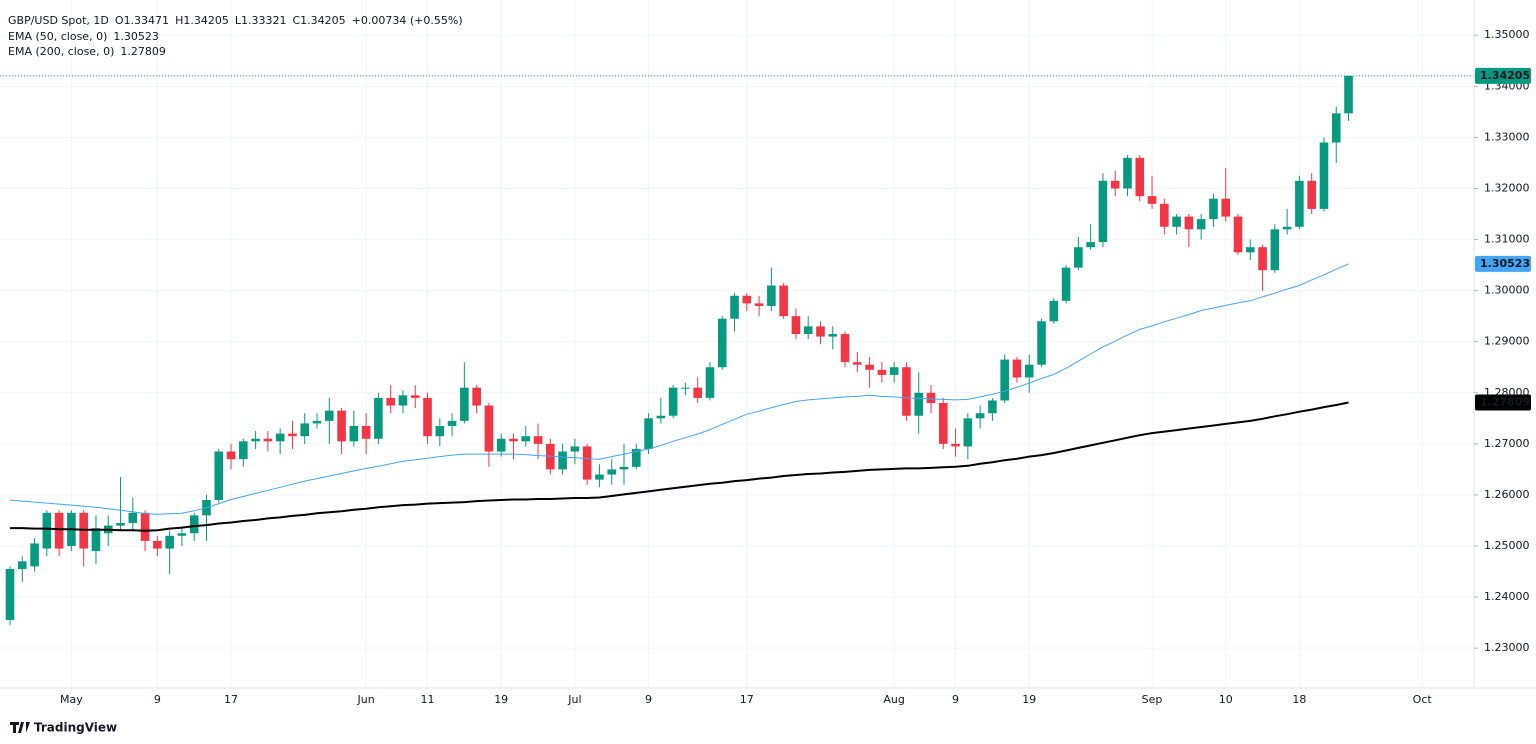 The height and width of the screenshot is (744, 1536). What do you see at coordinates (574, 699) in the screenshot?
I see `x-tick-label: Jul` at bounding box center [574, 699].